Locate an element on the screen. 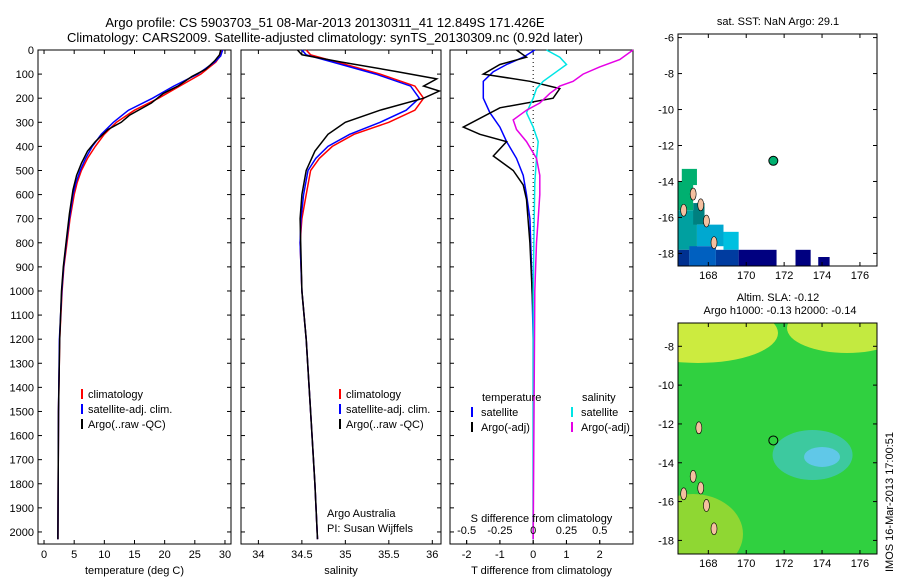  salinity-diff-tick-label: -0.5 is located at coordinates (466, 531).